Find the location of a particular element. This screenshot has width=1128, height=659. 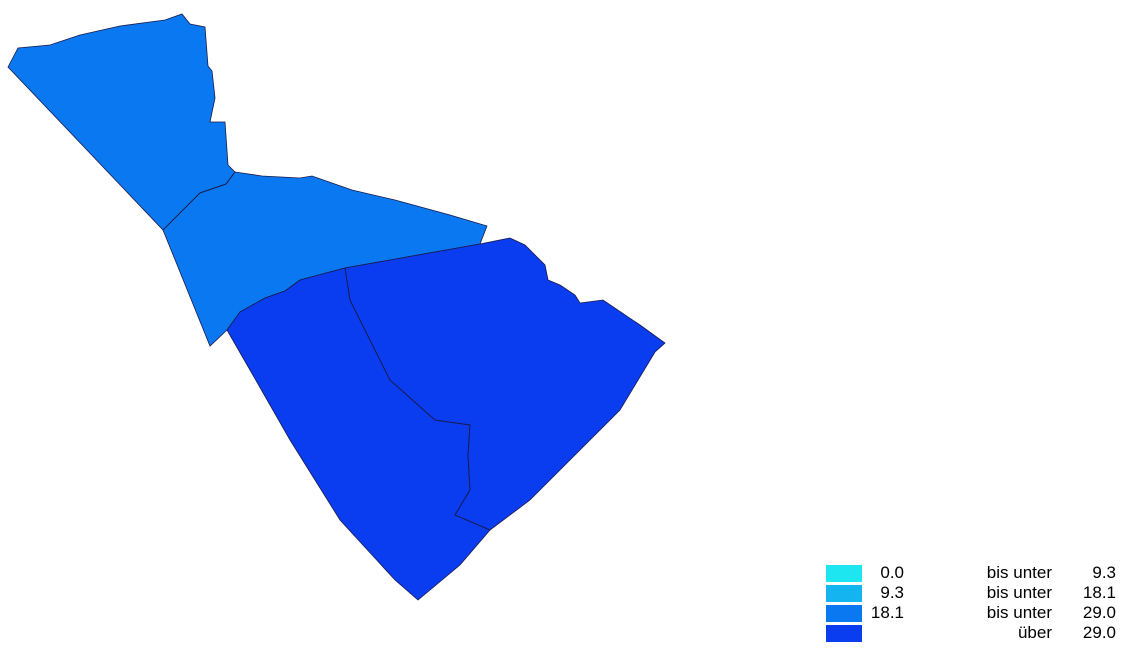

legend-row: über 29.0 is located at coordinates (971, 633).